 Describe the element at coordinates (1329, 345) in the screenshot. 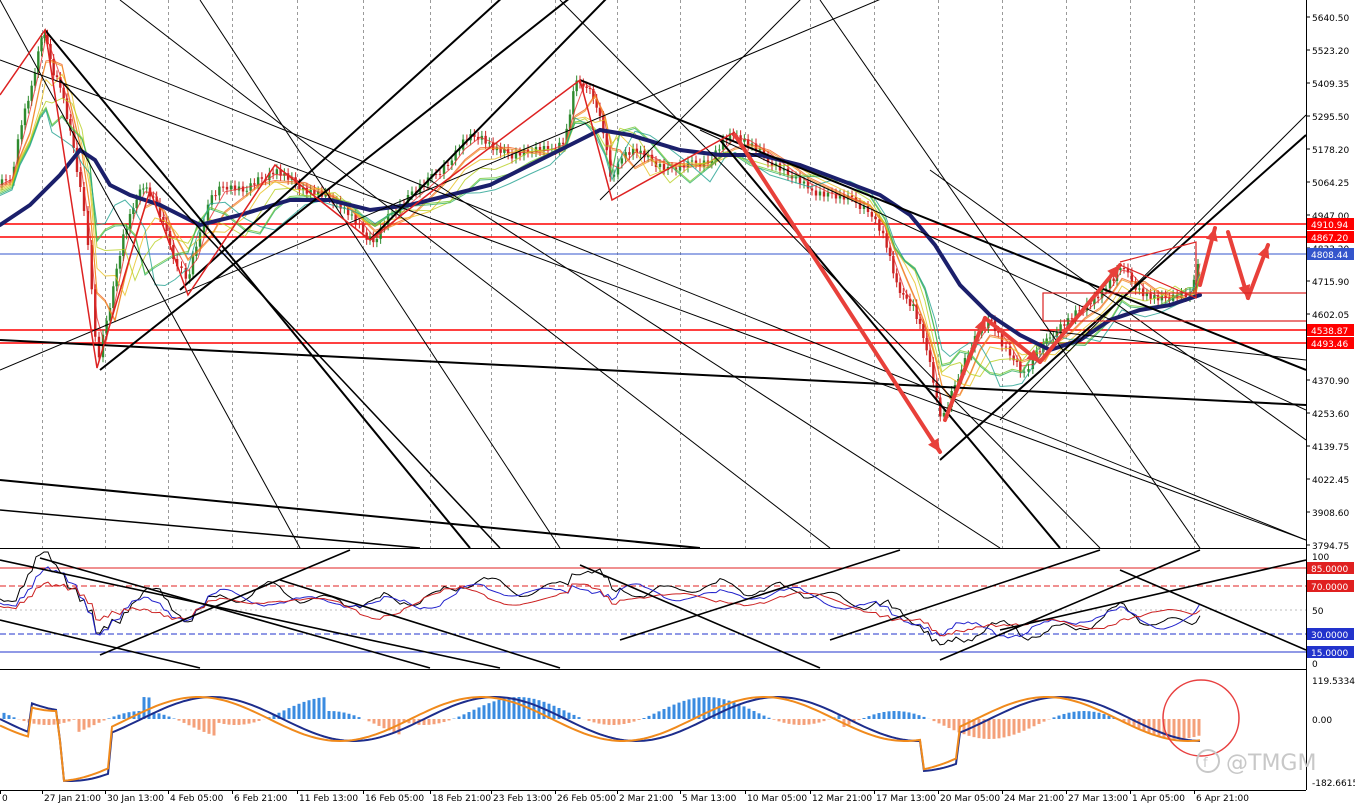

I see `price-tag-label: 4493.46` at that location.